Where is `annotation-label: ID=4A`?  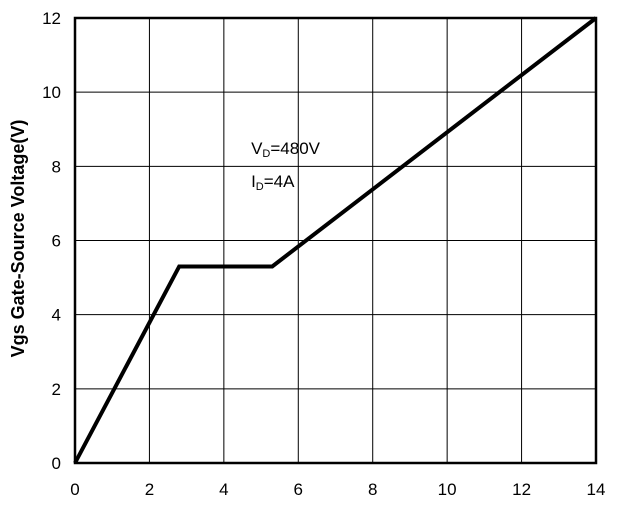
annotation-label: ID=4A is located at coordinates (273, 182).